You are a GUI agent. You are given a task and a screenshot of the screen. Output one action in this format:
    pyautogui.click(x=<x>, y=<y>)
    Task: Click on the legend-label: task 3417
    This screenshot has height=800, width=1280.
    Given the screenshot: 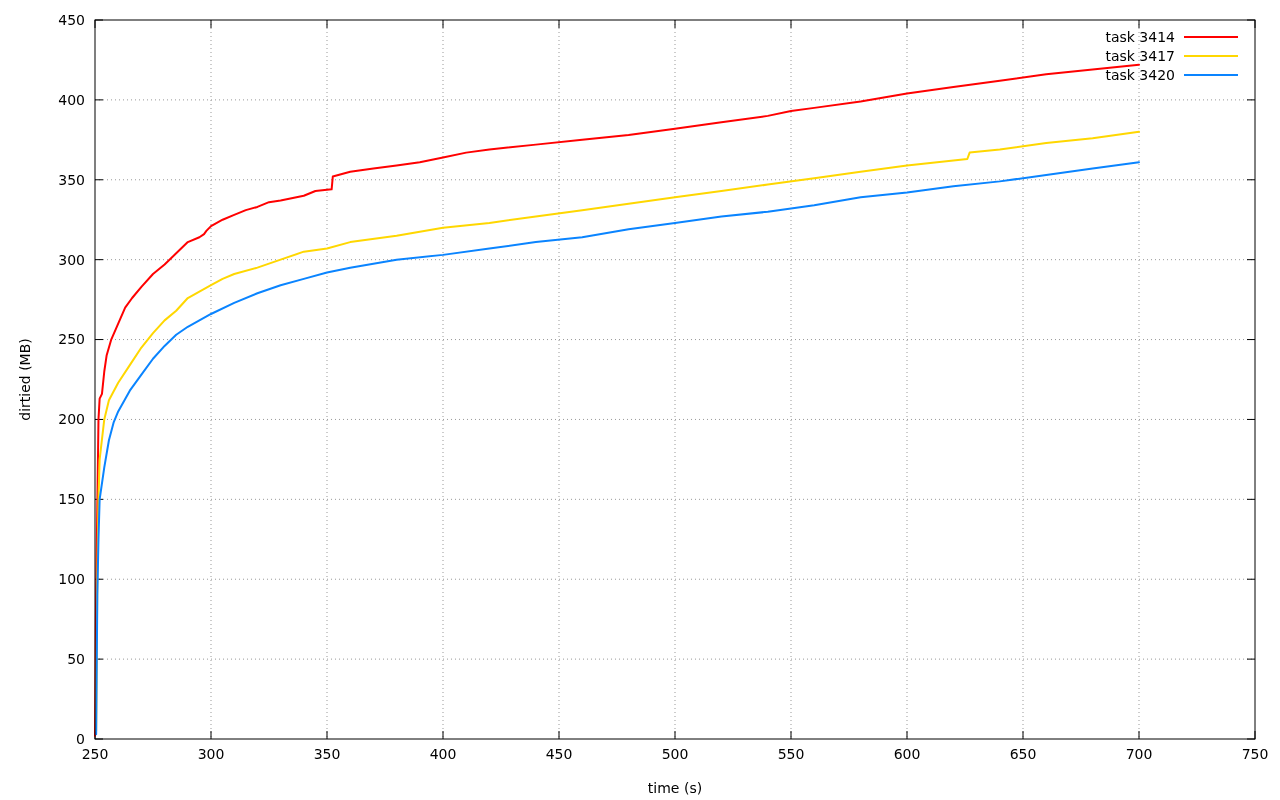 What is the action you would take?
    pyautogui.click(x=1140, y=55)
    